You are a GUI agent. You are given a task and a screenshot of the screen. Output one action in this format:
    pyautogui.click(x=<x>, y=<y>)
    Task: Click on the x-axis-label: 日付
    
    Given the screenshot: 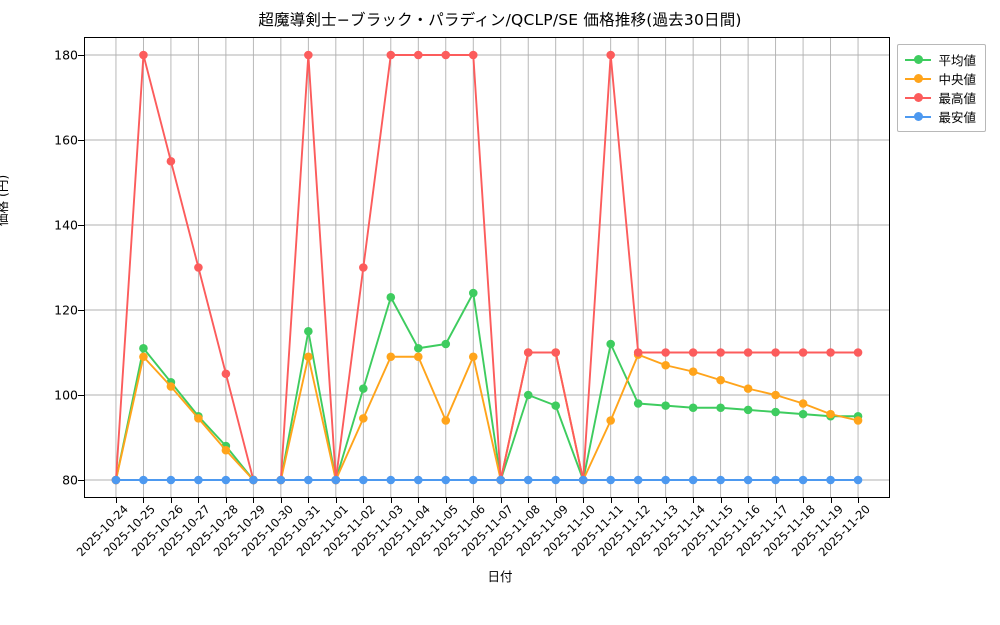 What is the action you would take?
    pyautogui.click(x=500, y=576)
    